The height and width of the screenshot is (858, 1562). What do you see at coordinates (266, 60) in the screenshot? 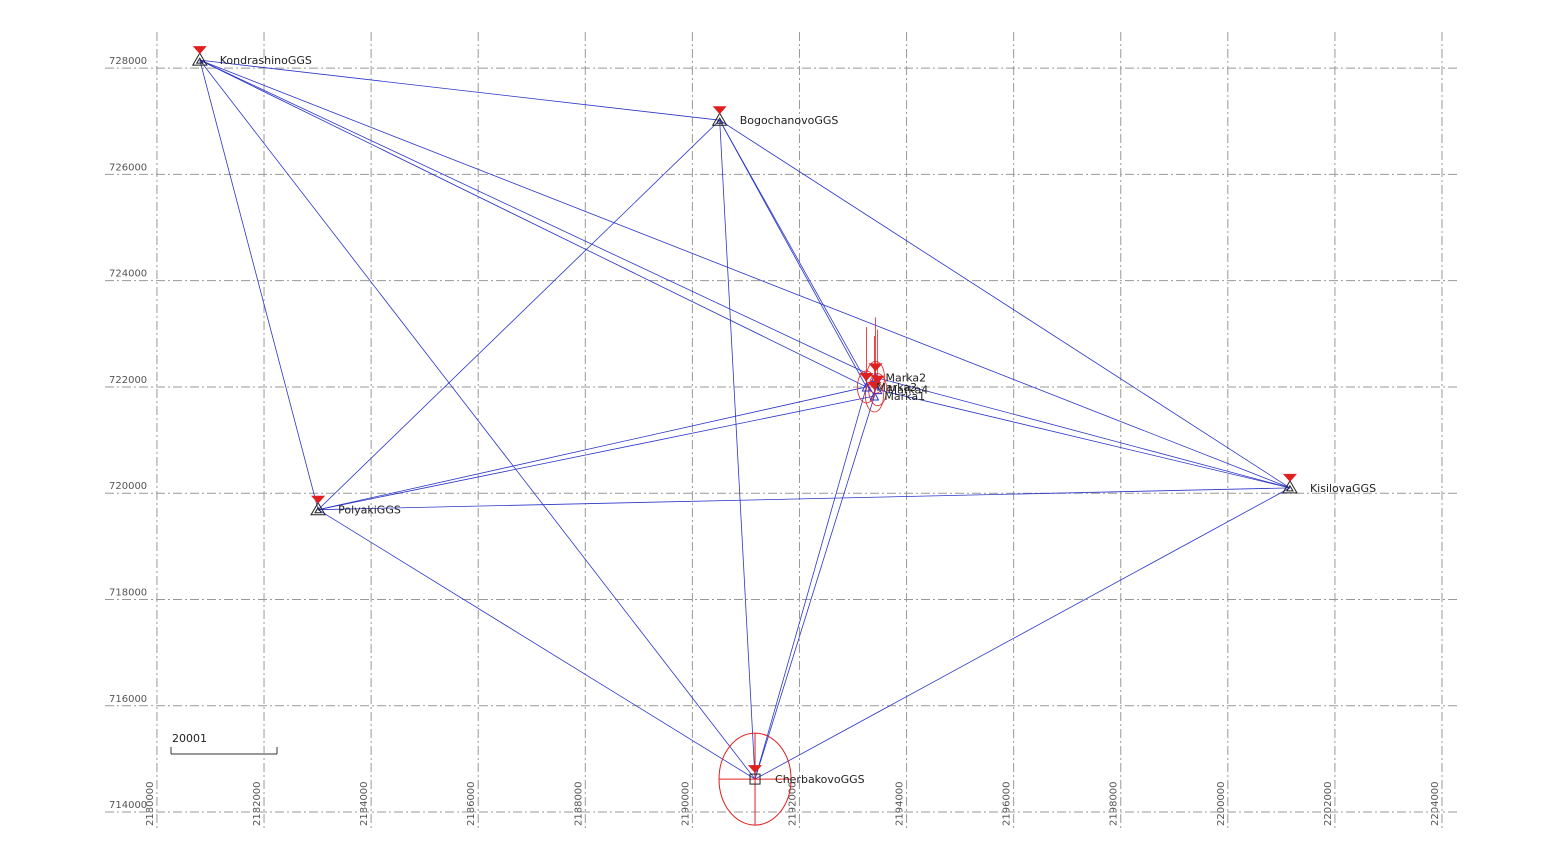
I see `station-label: KondrashinoGGS` at bounding box center [266, 60].